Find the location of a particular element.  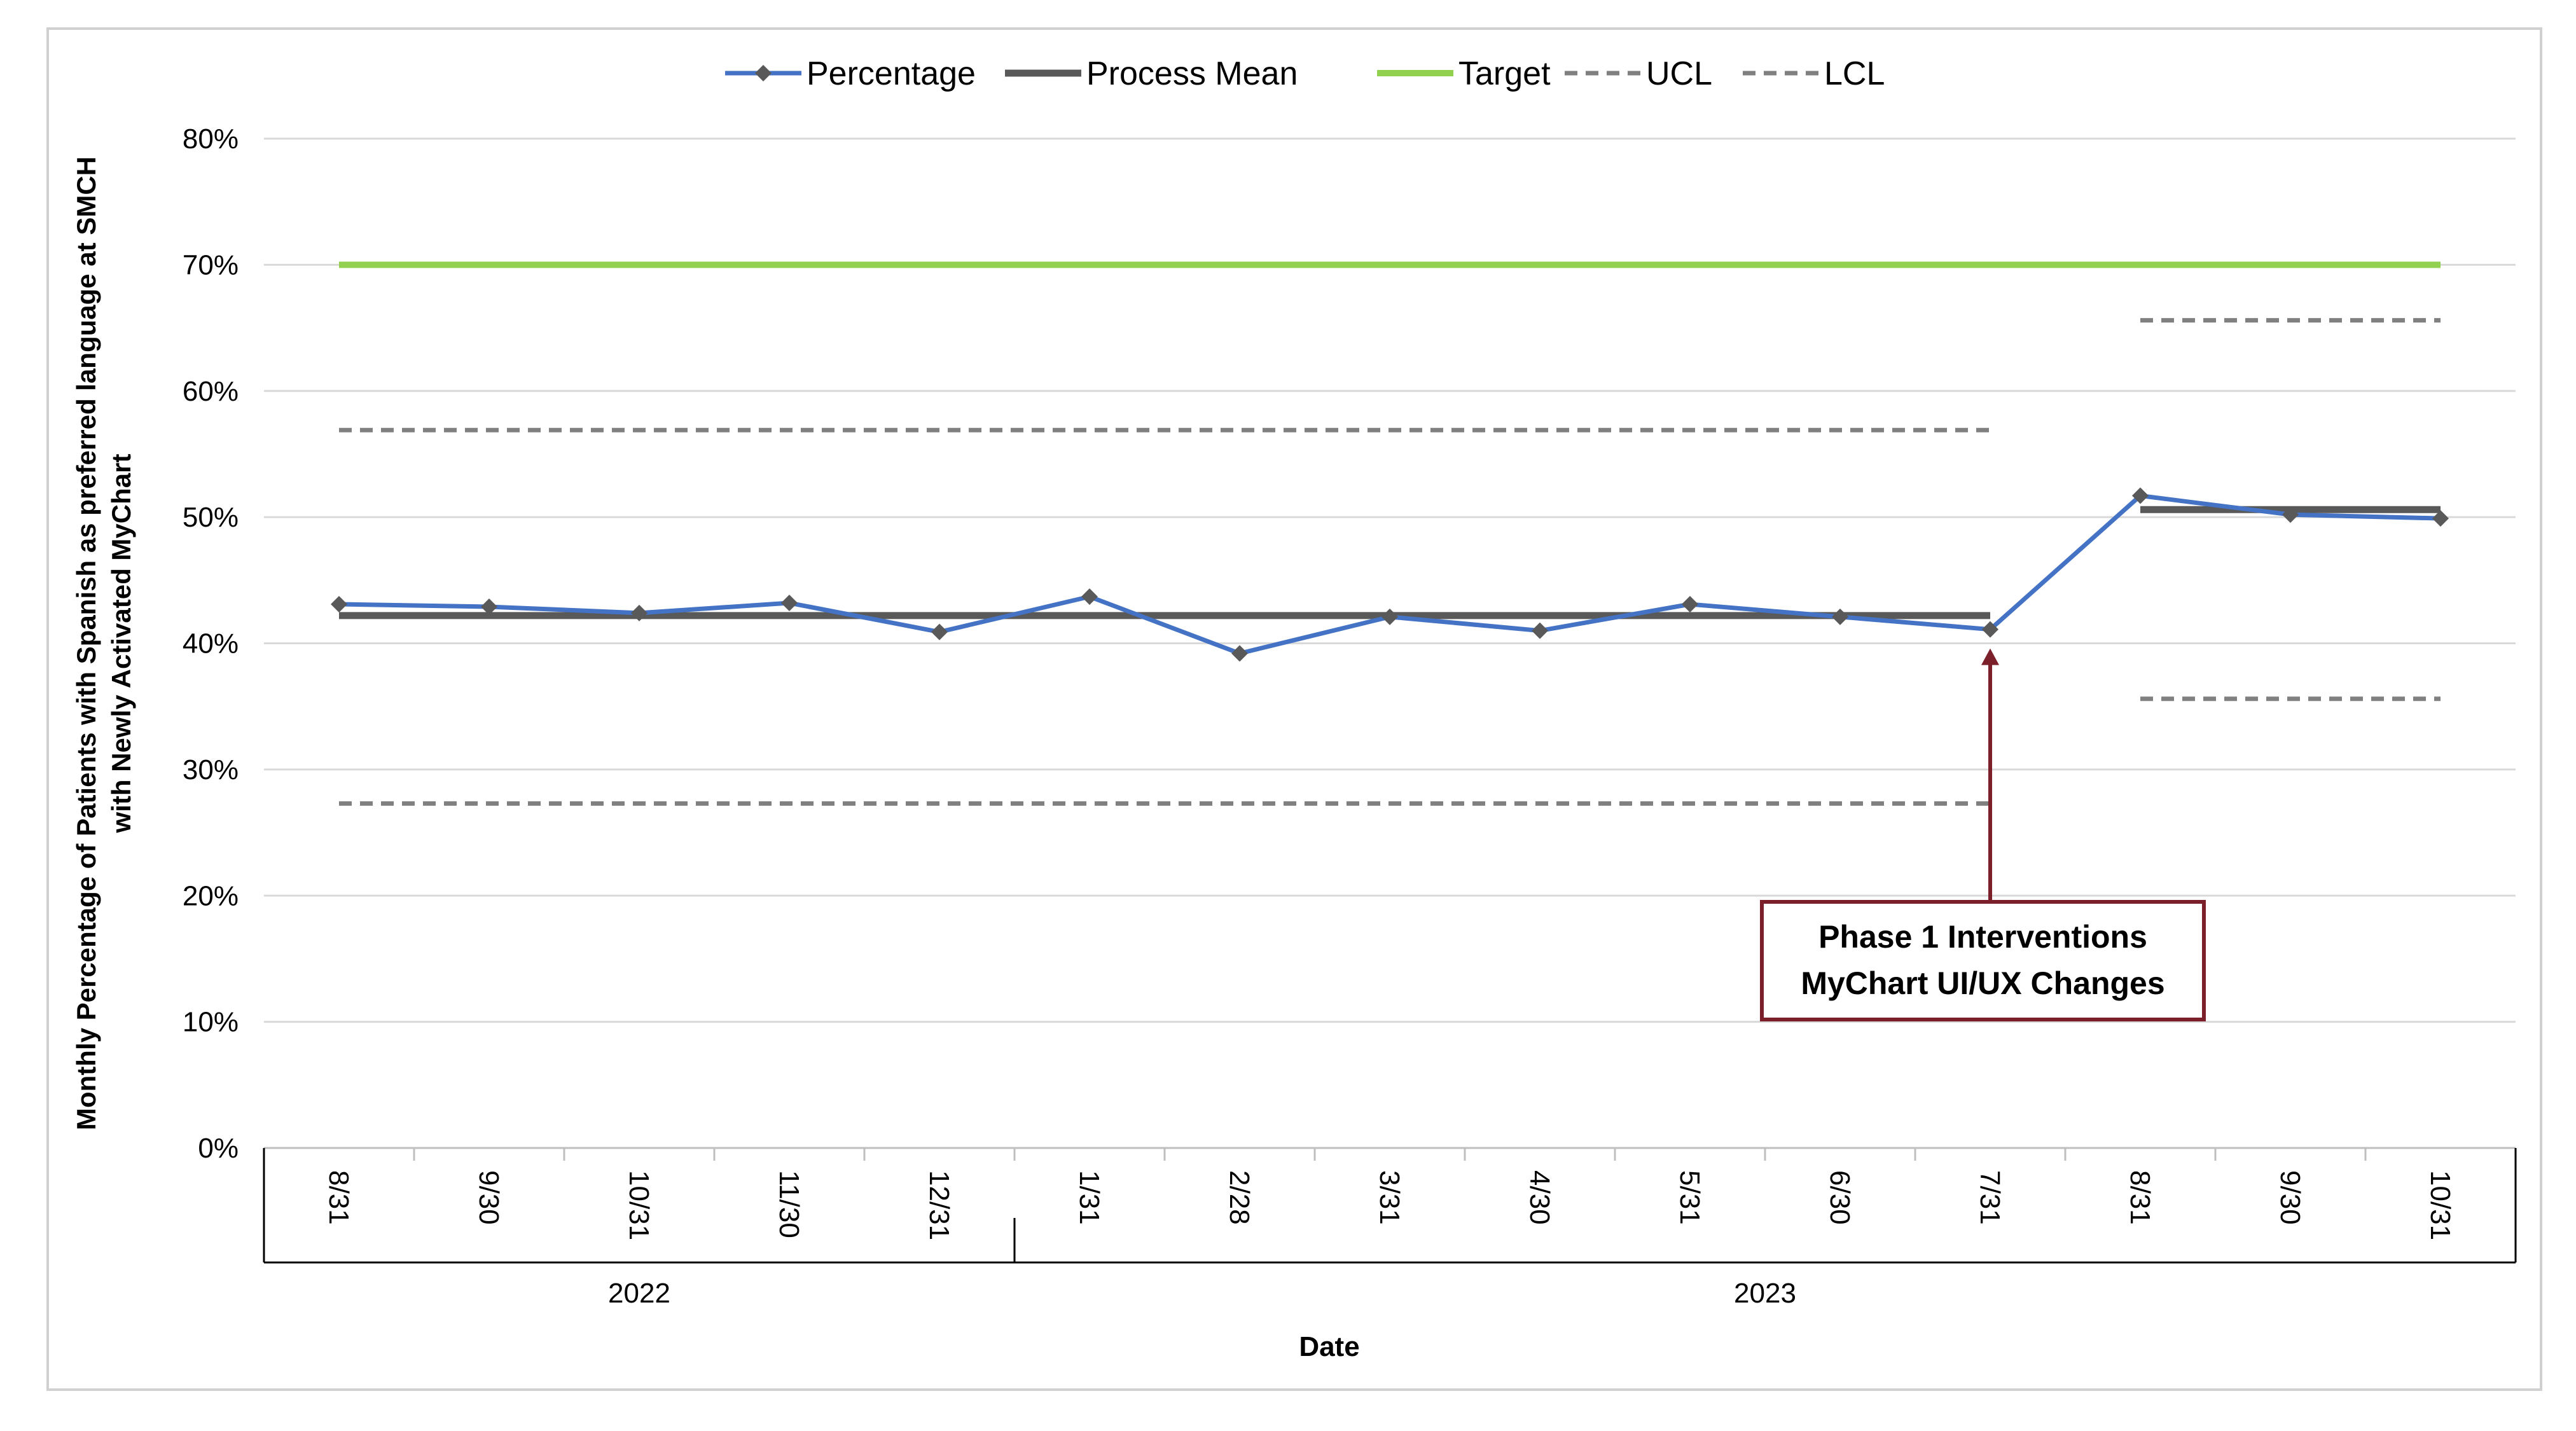

annotation-arrow-head is located at coordinates (1990, 656).